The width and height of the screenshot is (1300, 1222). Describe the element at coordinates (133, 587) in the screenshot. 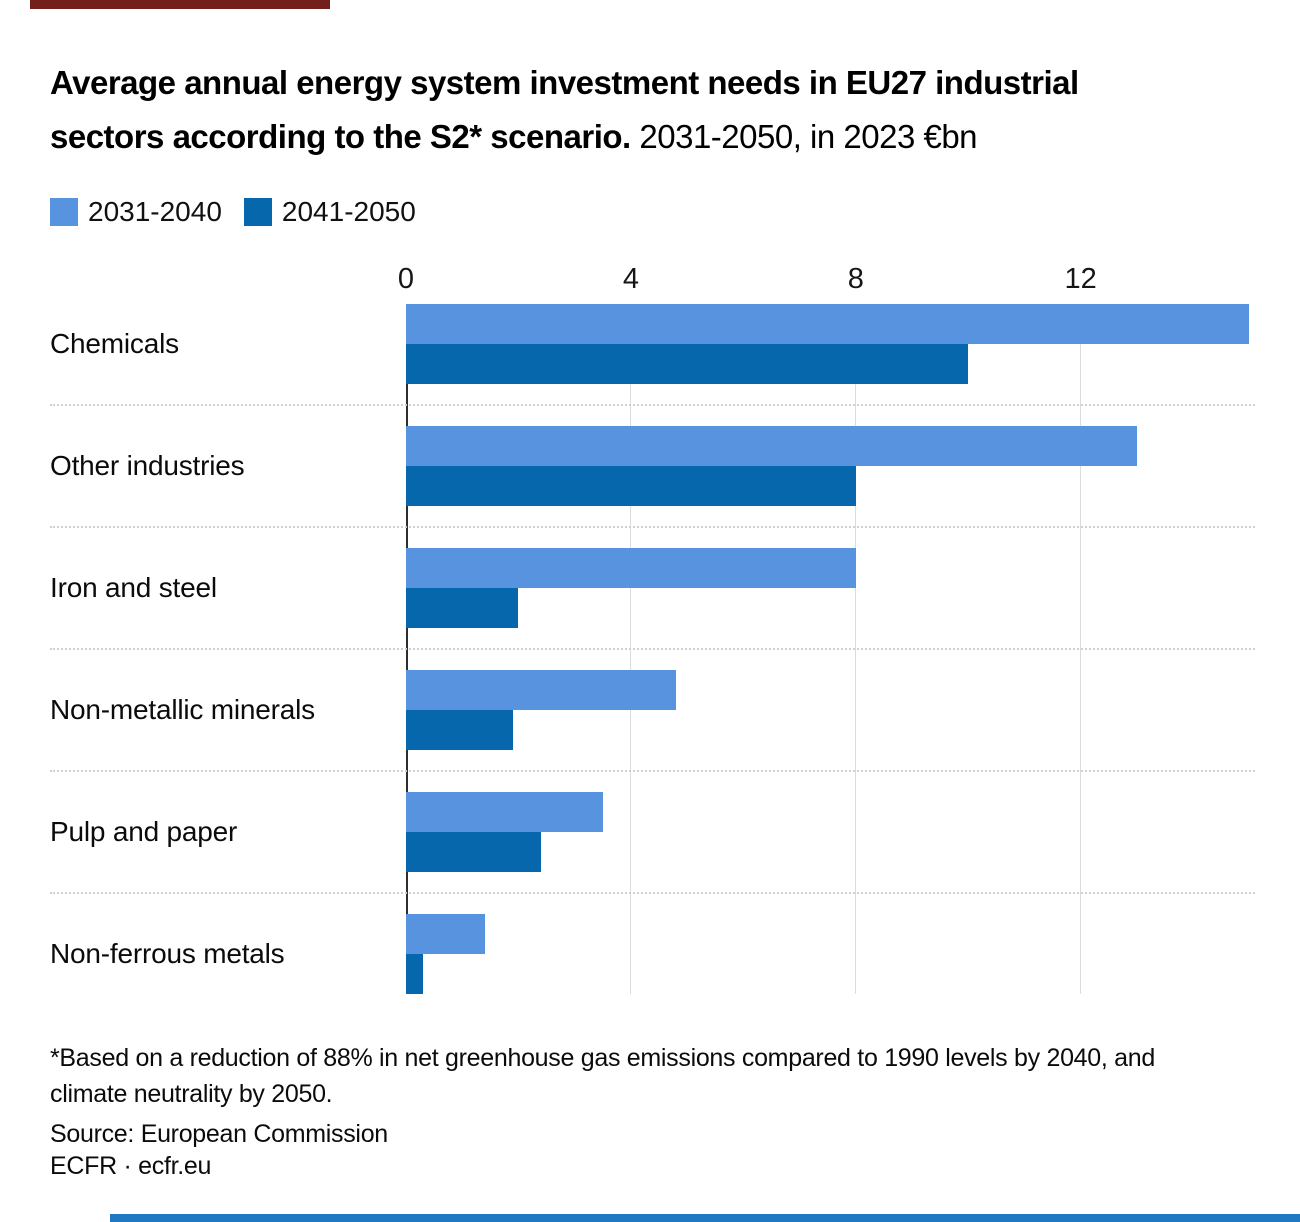

I see `category-label: Iron and steel` at that location.